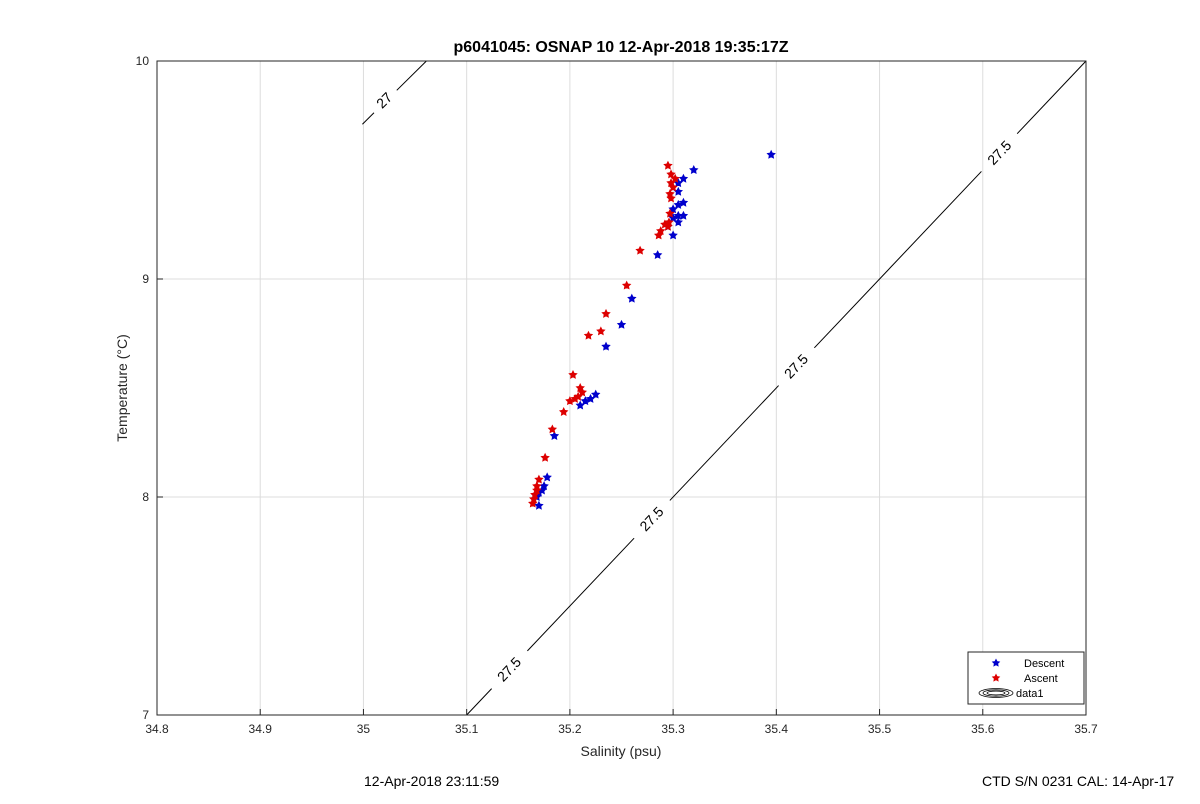  What do you see at coordinates (143, 61) in the screenshot?
I see `y-tick-label: 10` at bounding box center [143, 61].